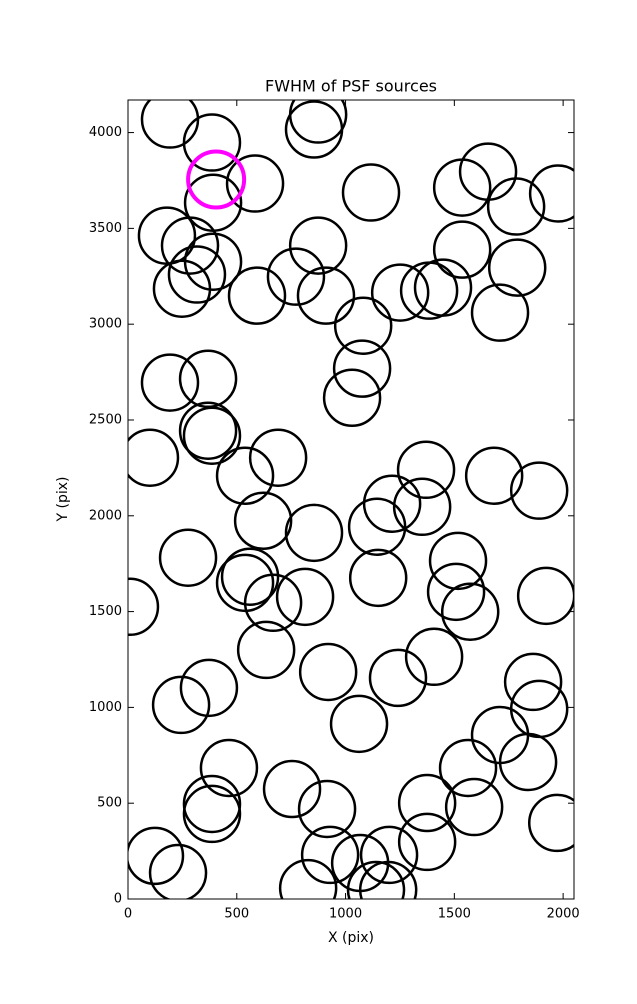 The height and width of the screenshot is (1004, 637). What do you see at coordinates (105, 707) in the screenshot?
I see `y-tick-label: 1000` at bounding box center [105, 707].